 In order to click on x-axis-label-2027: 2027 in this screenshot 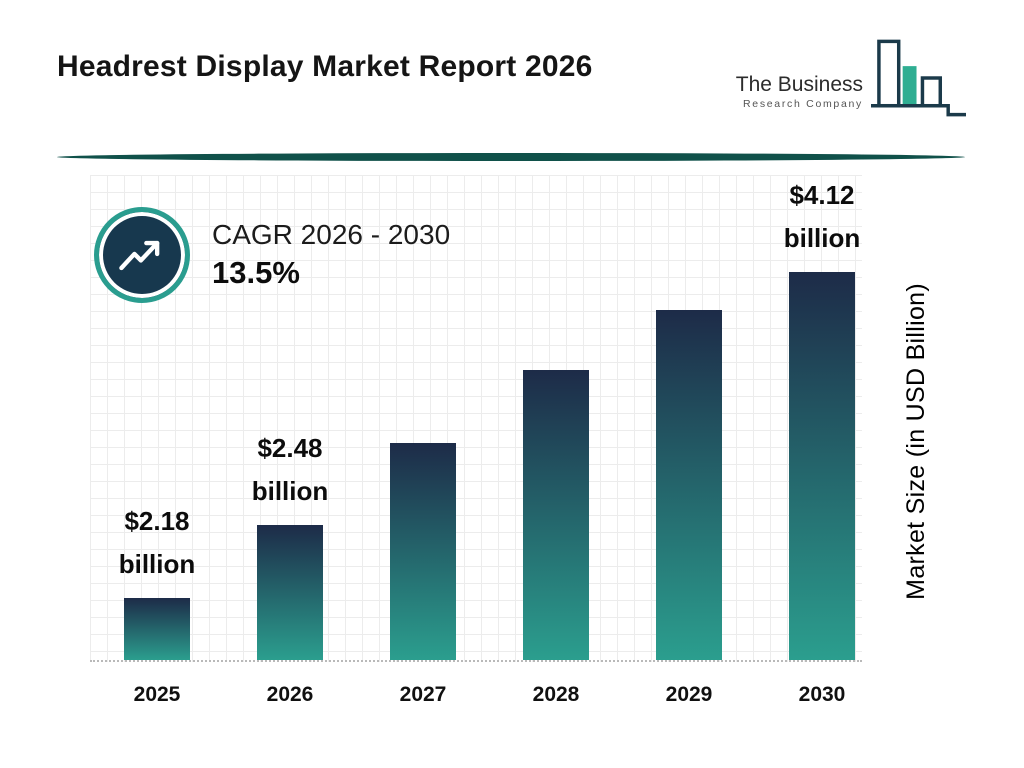, I will do `click(423, 694)`.